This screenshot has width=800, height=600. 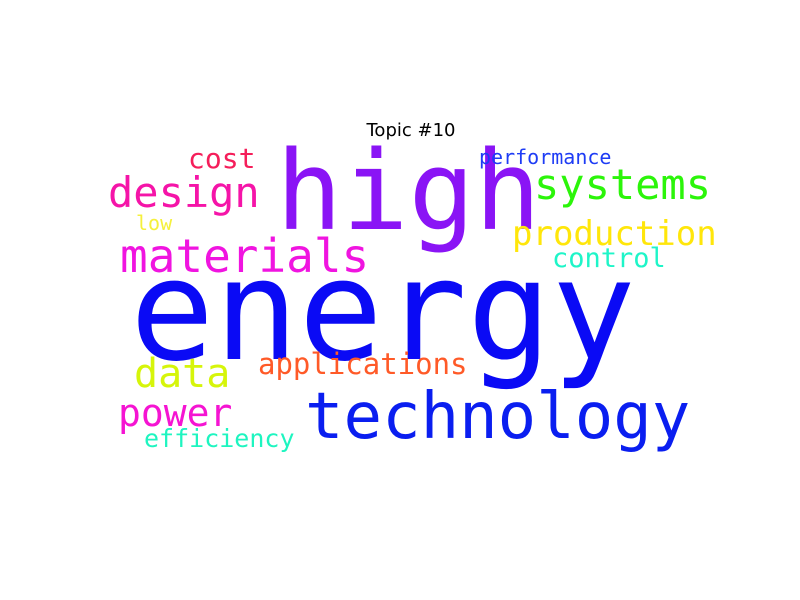 What do you see at coordinates (182, 374) in the screenshot?
I see `word-data: data` at bounding box center [182, 374].